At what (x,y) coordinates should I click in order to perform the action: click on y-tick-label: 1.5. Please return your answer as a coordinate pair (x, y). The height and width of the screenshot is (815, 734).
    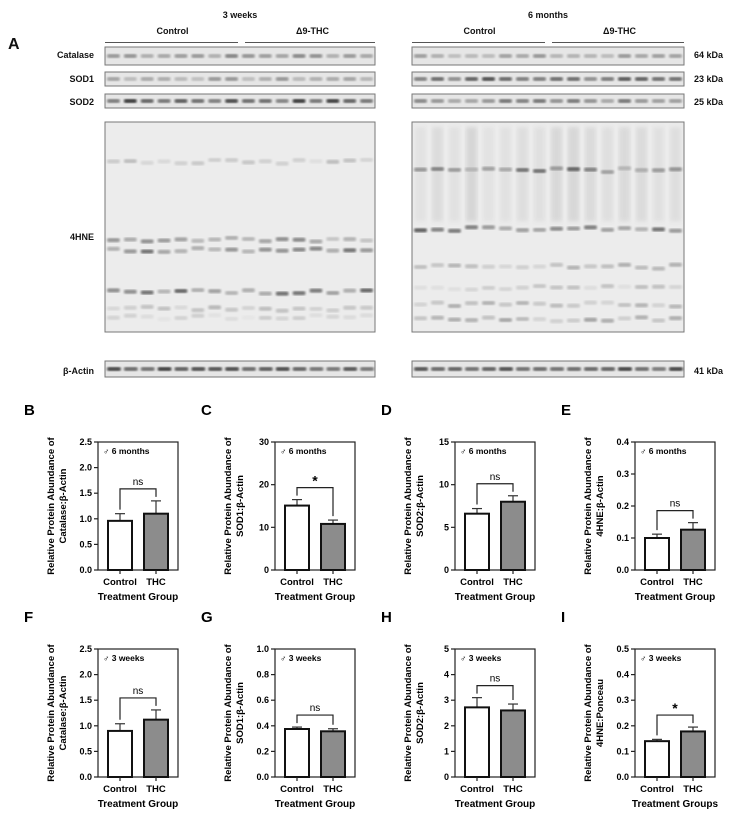
    Looking at the image, I should click on (85, 493).